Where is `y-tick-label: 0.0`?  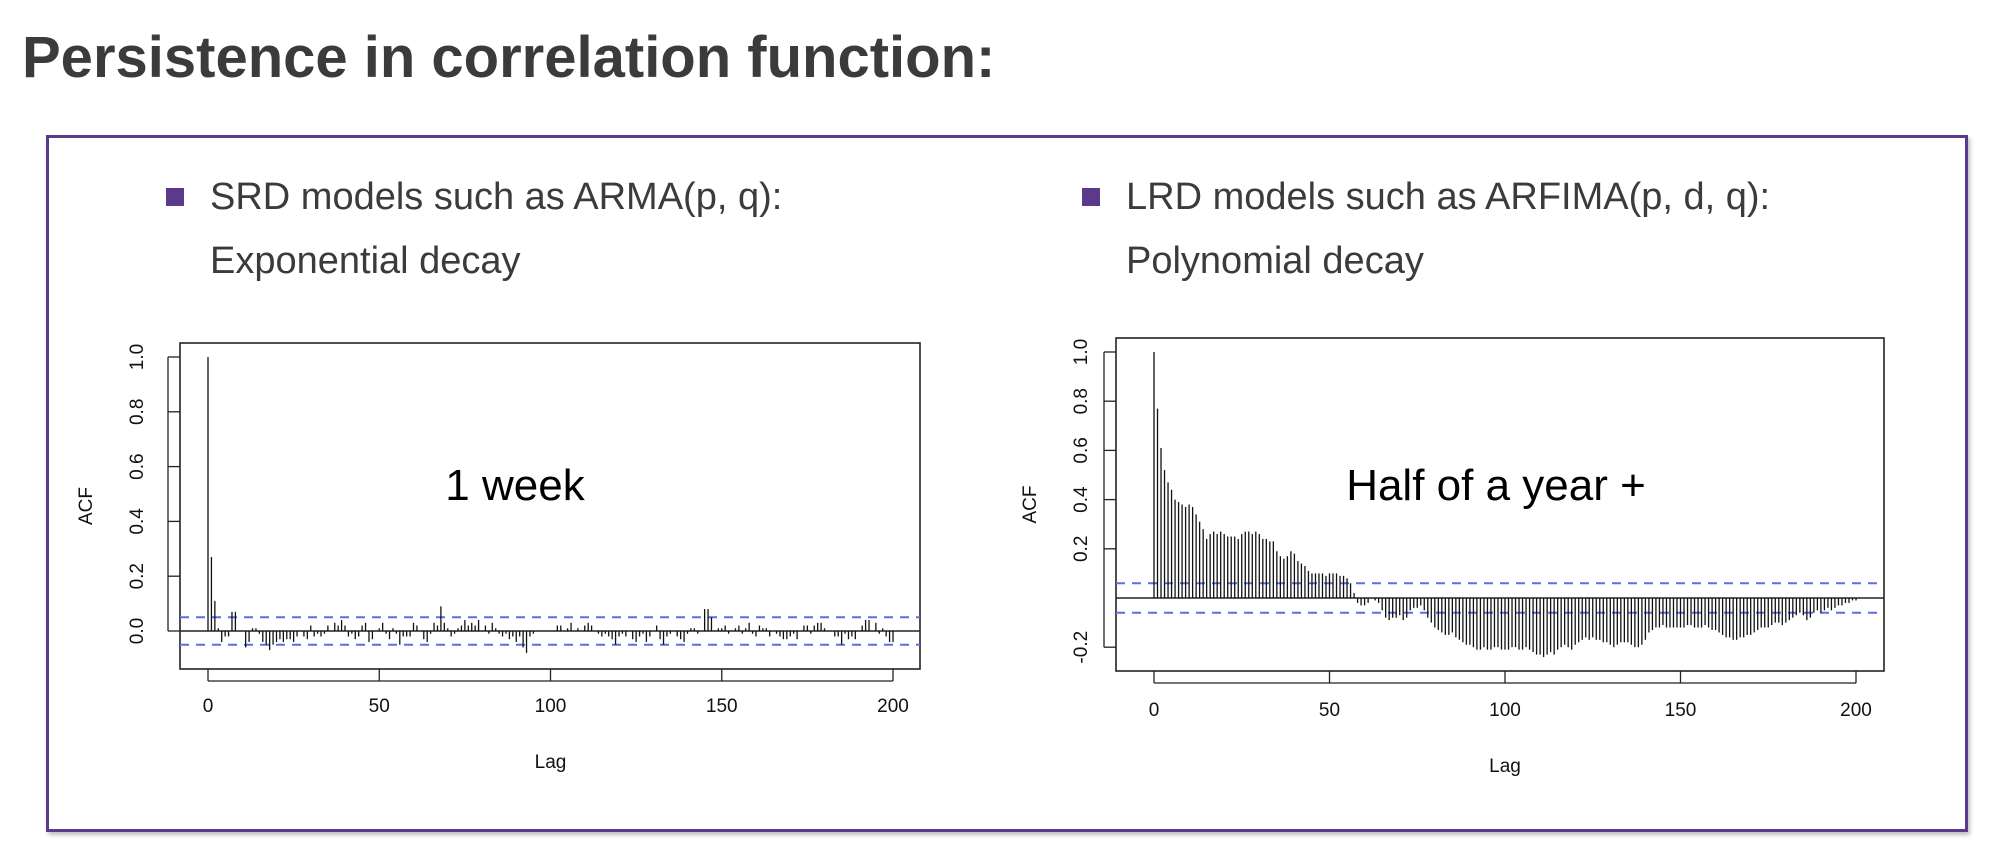 y-tick-label: 0.0 is located at coordinates (137, 631).